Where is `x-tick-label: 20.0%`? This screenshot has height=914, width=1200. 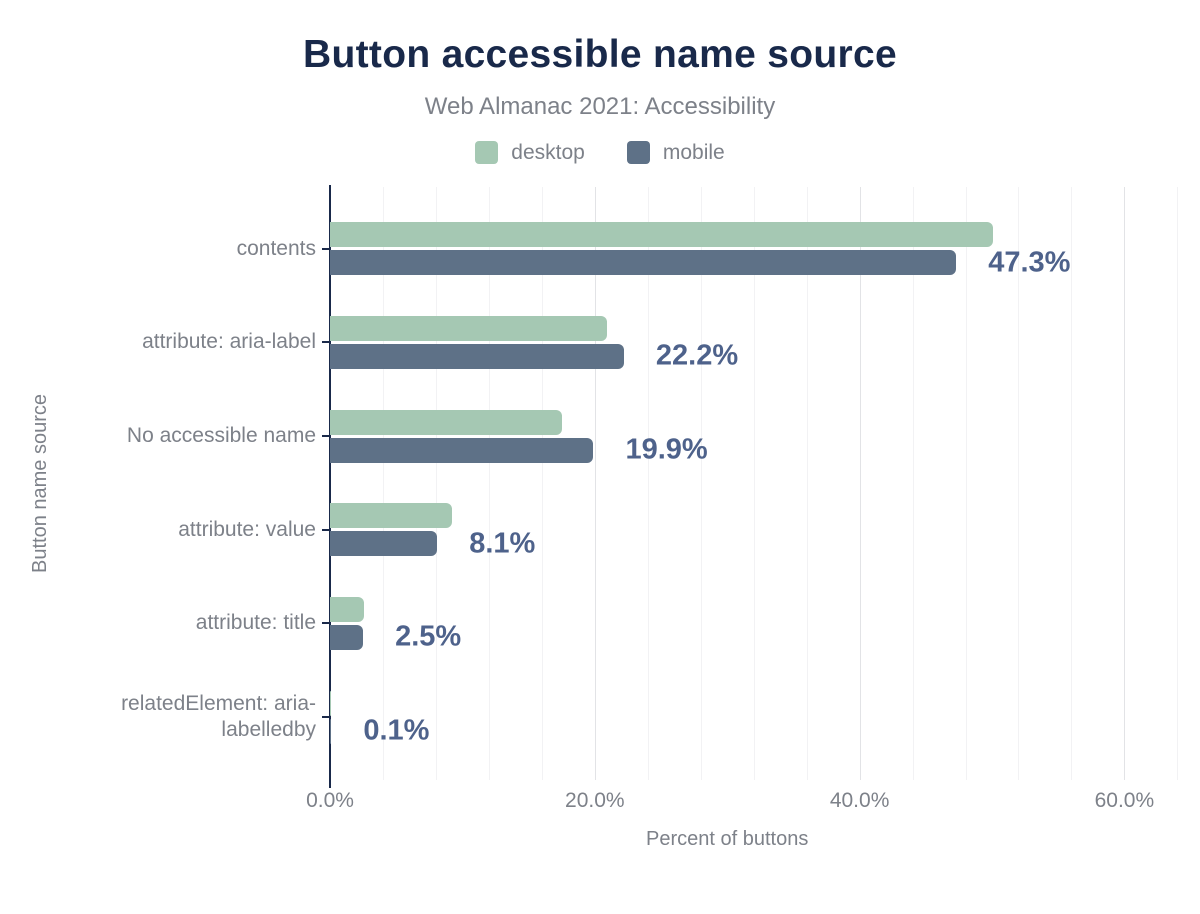 x-tick-label: 20.0% is located at coordinates (595, 800).